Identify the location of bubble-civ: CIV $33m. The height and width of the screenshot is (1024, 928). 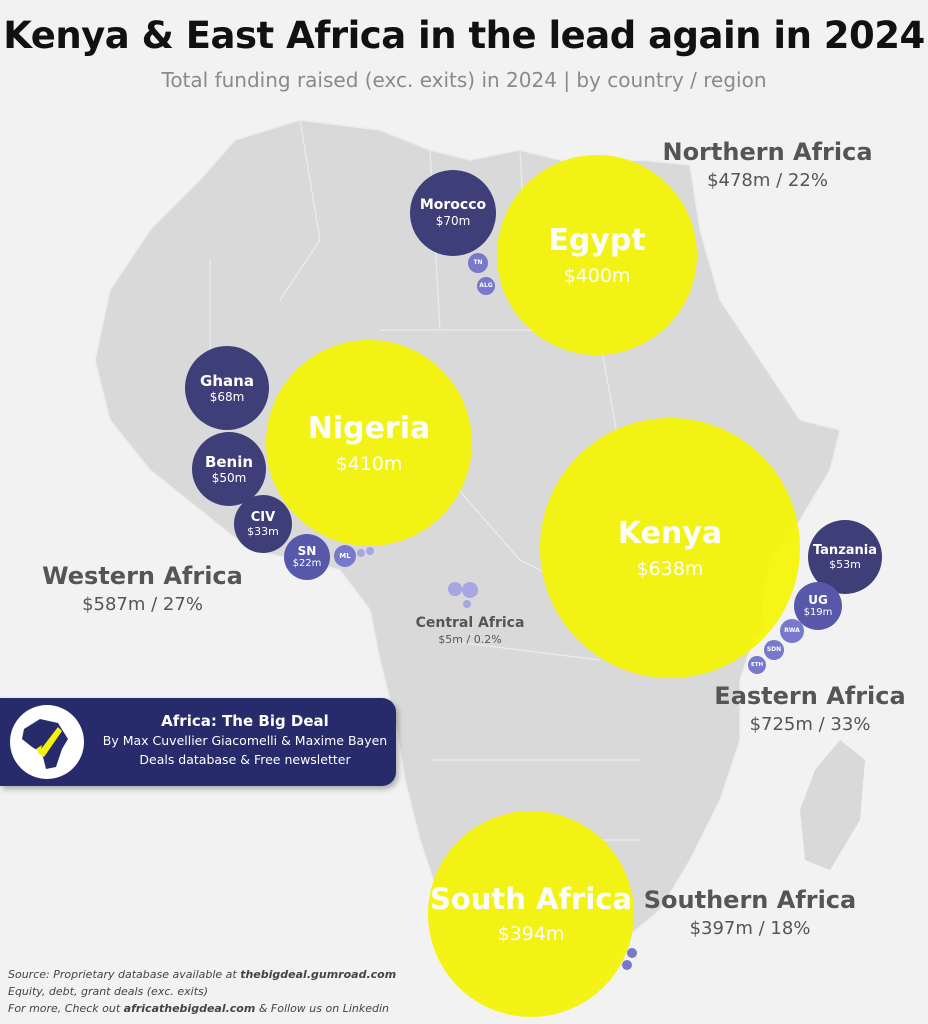
(263, 524).